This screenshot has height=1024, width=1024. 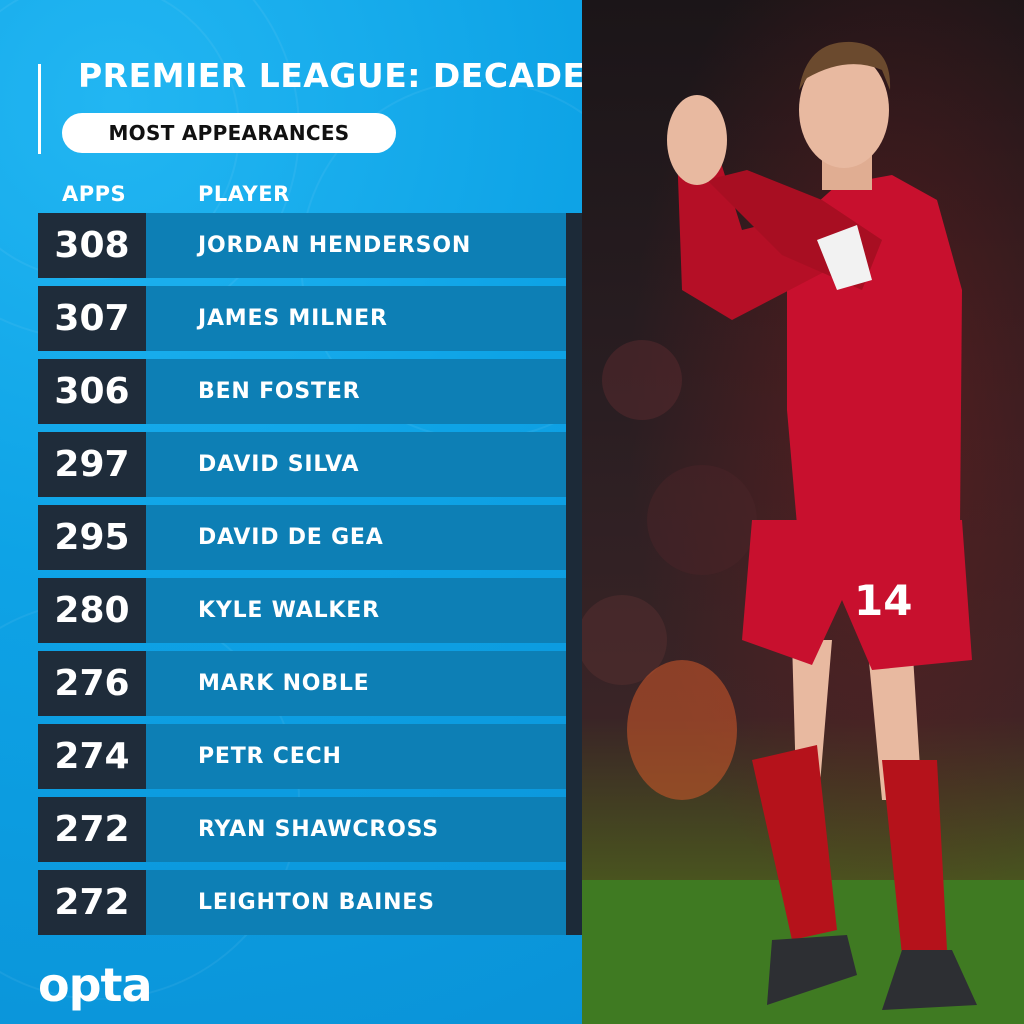 I want to click on table-row: 307 JAMES MILNER, so click(x=302, y=318).